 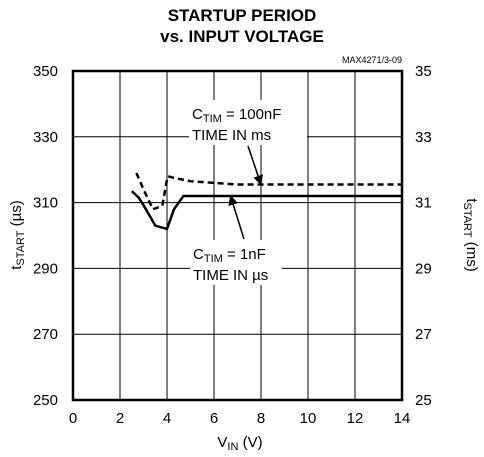 What do you see at coordinates (261, 418) in the screenshot?
I see `x-tick-label: 8` at bounding box center [261, 418].